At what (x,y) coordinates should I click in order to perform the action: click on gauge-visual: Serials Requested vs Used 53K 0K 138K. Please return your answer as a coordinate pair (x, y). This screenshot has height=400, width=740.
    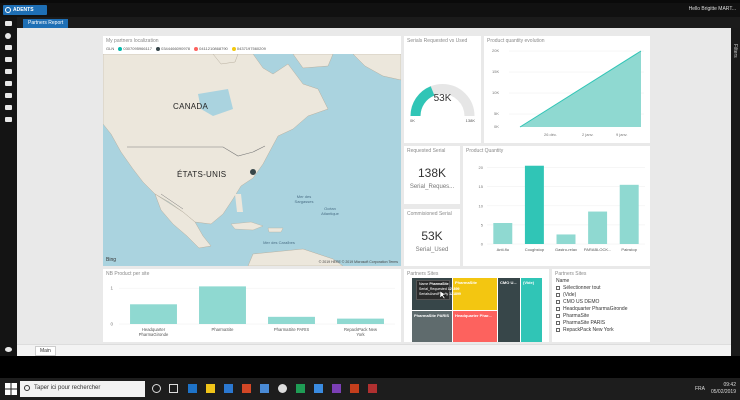
    Looking at the image, I should click on (442, 89).